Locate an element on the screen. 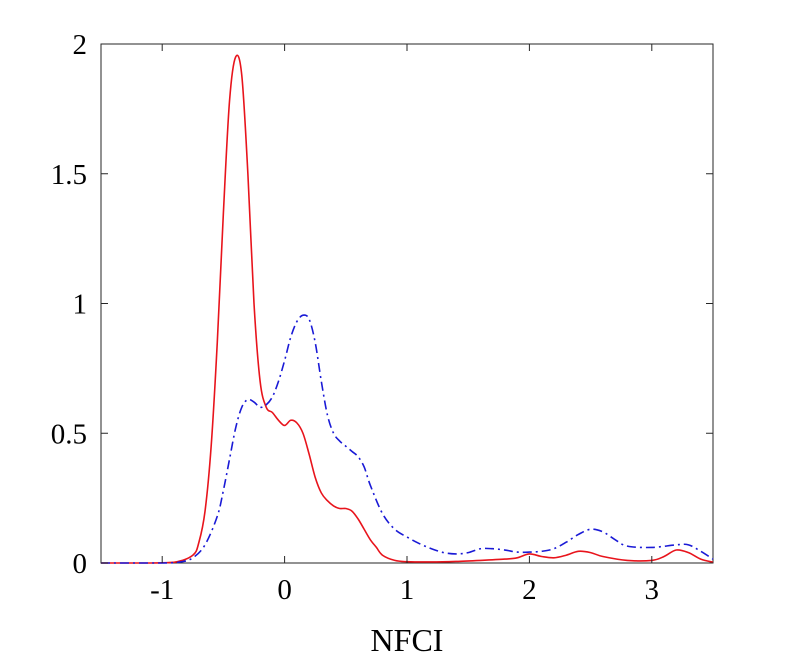 This screenshot has height=666, width=789. x-tick-label: 0 is located at coordinates (284, 590).